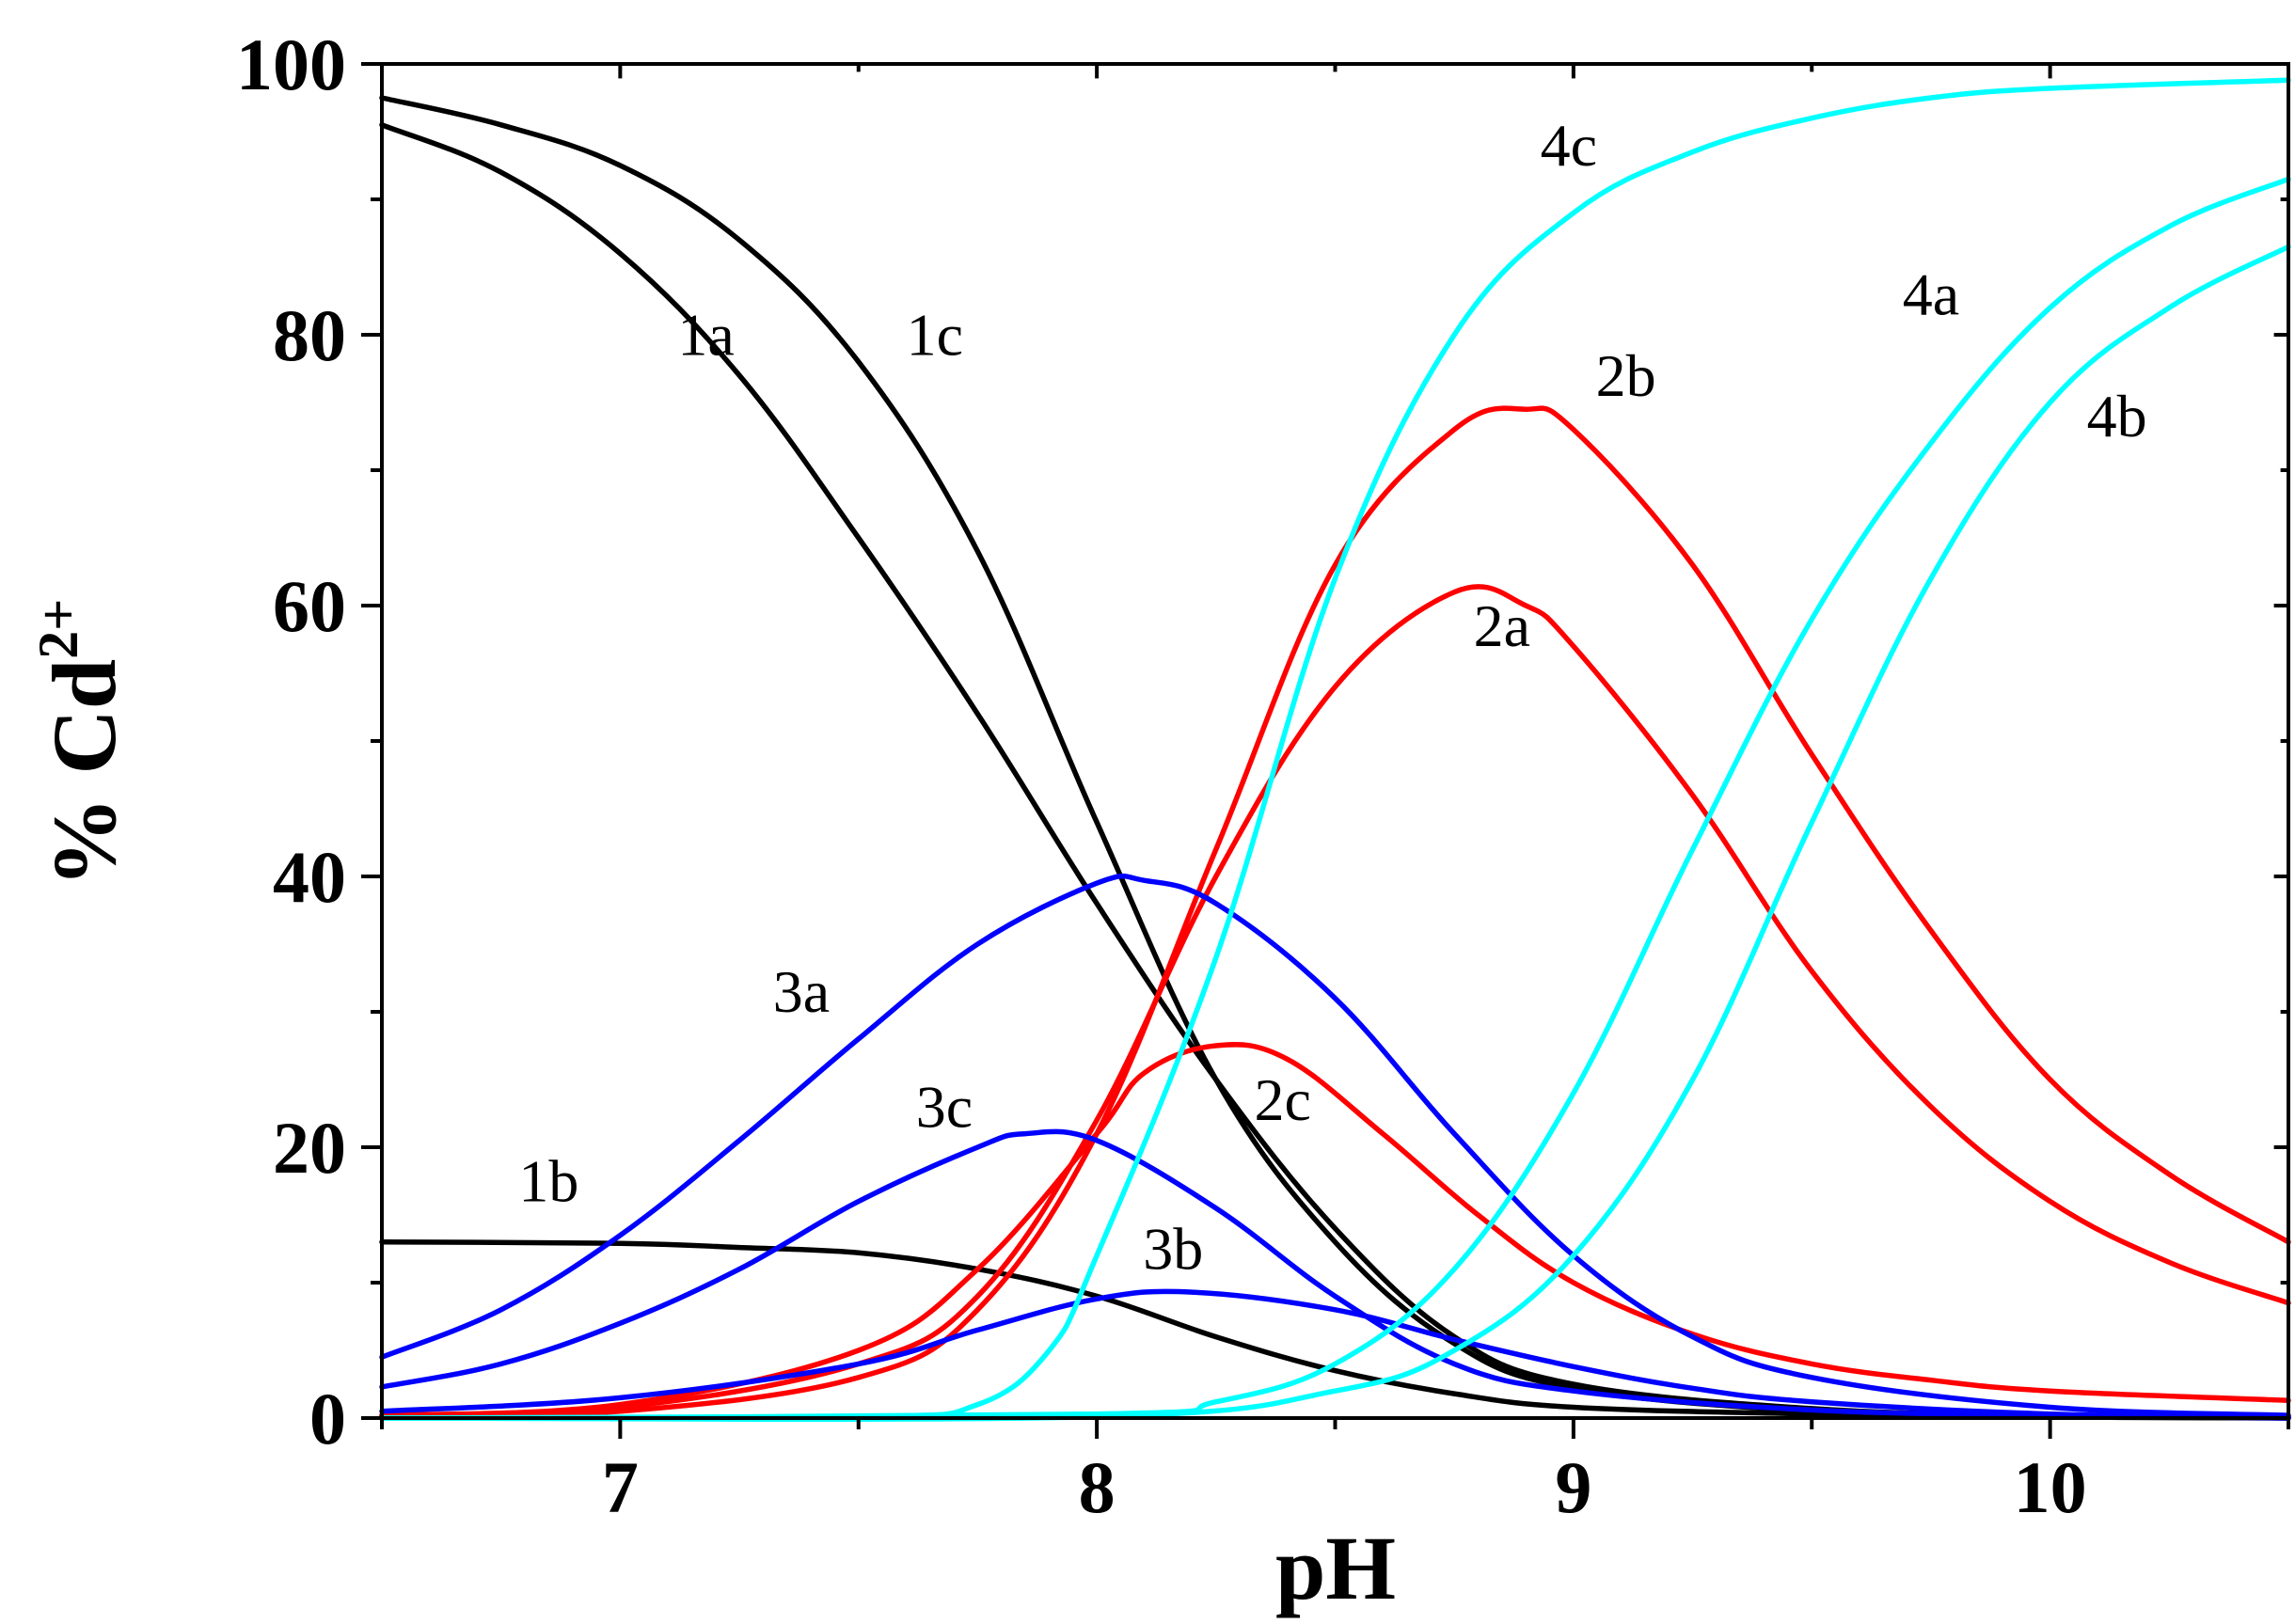 This screenshot has height=1624, width=2295. What do you see at coordinates (1502, 625) in the screenshot?
I see `curve-label-2a: 2a` at bounding box center [1502, 625].